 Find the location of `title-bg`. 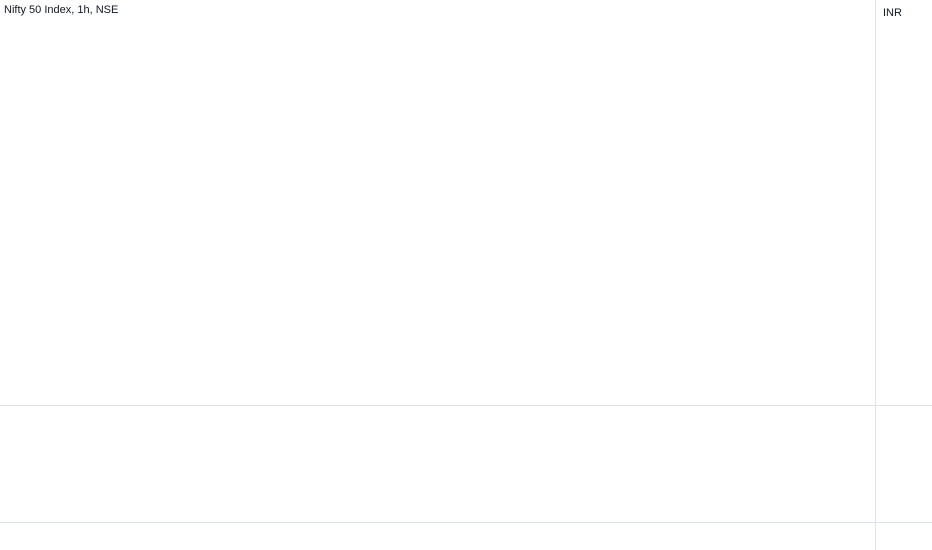

title-bg is located at coordinates (58, 9).